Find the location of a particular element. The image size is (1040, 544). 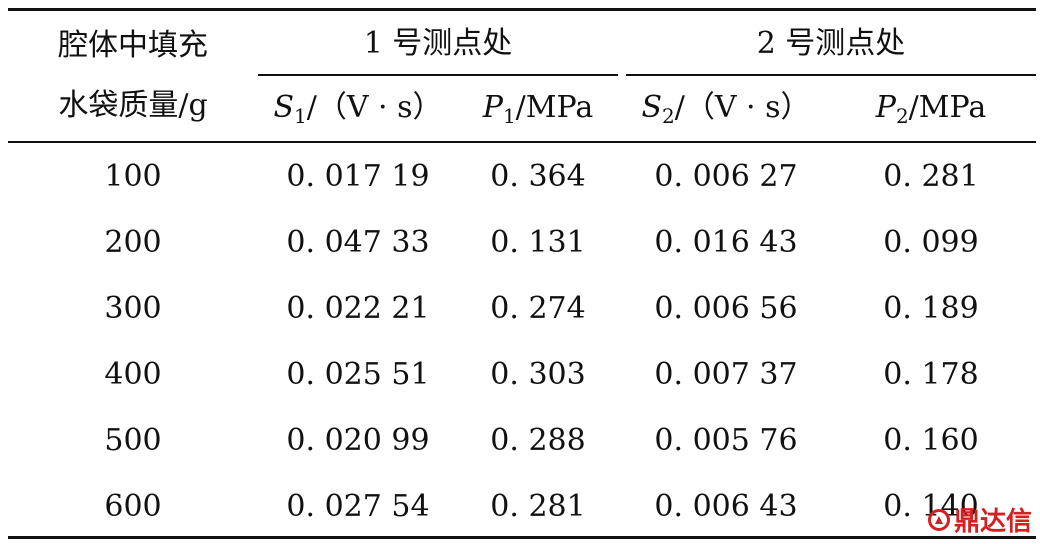

table-cell-s2: 0. 007 37 is located at coordinates (726, 374).